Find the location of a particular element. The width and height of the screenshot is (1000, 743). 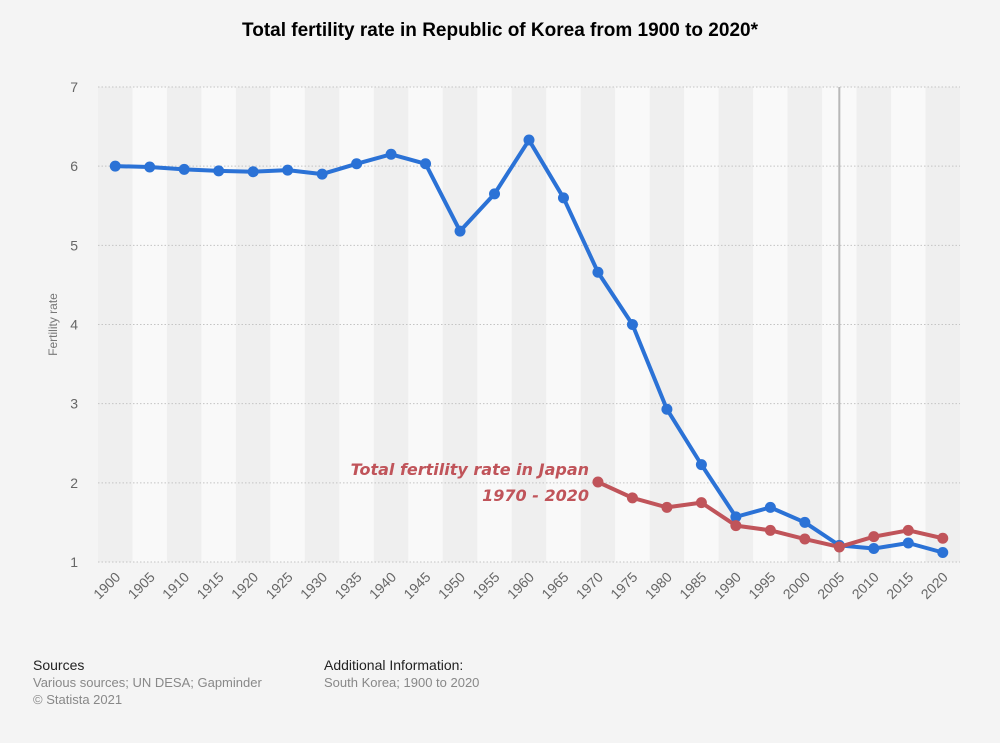

x-tick-label: 1900 is located at coordinates (106, 585).